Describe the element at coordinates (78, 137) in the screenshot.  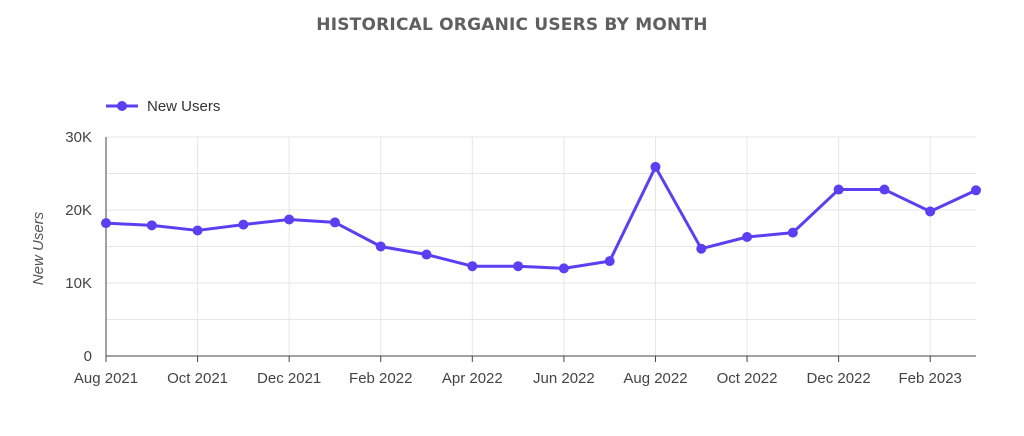
I see `y-tick-label: 30K` at that location.